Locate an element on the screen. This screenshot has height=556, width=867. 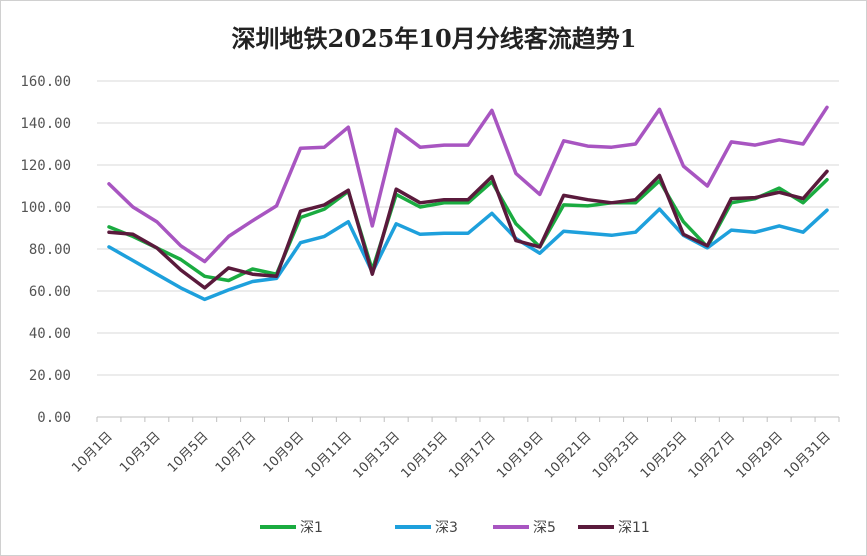
y-tick-label: 20.00 is located at coordinates (50, 376).